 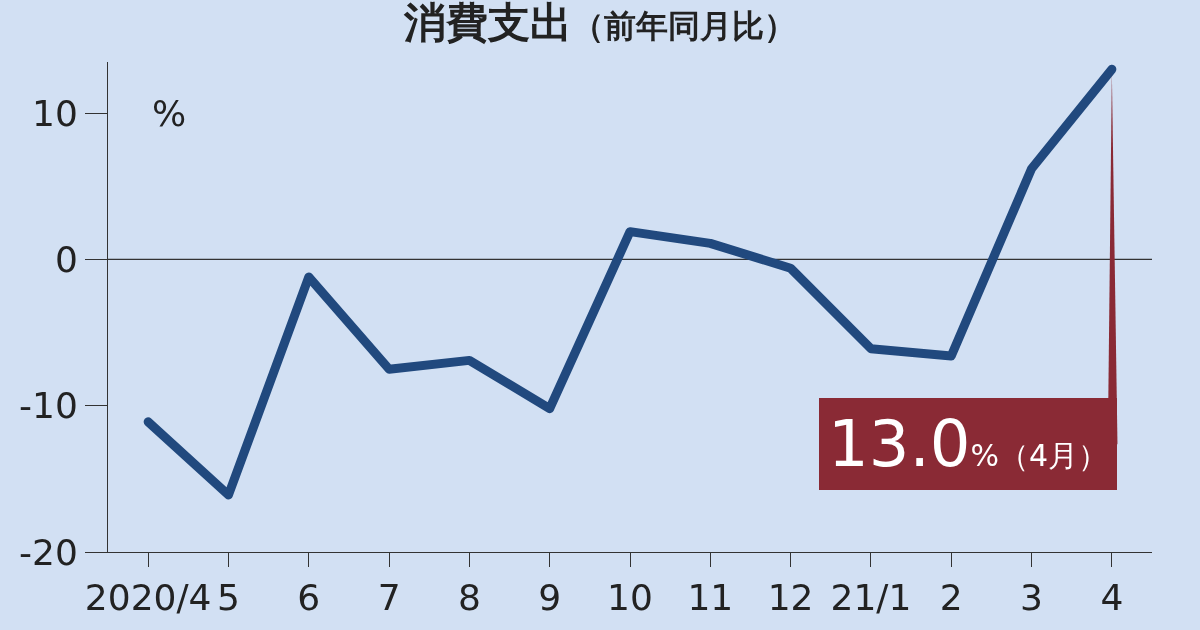 I want to click on x-tick-label: 5, so click(x=228, y=598).